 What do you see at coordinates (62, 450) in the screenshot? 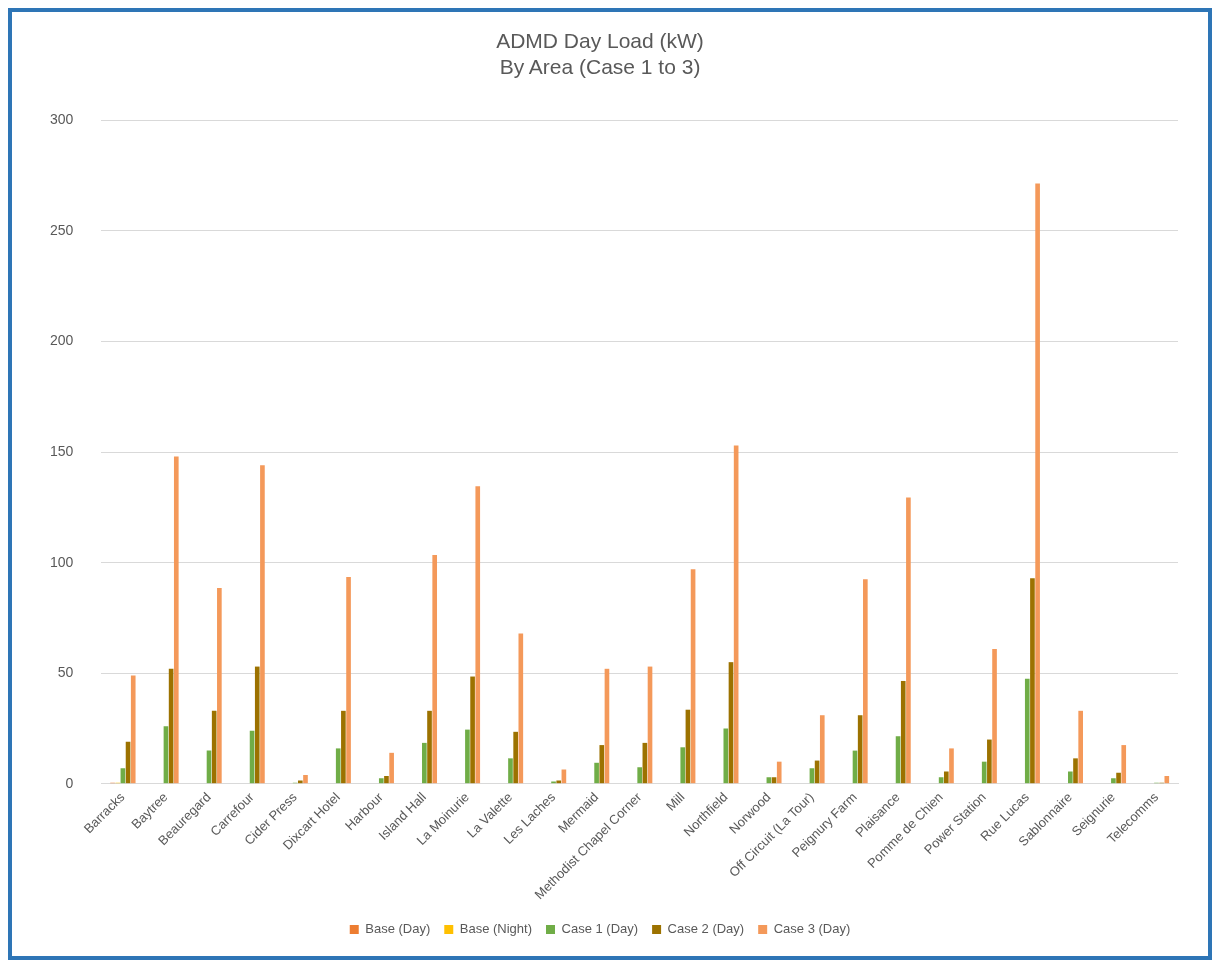
I see `y-tick-label: 150` at bounding box center [62, 450].